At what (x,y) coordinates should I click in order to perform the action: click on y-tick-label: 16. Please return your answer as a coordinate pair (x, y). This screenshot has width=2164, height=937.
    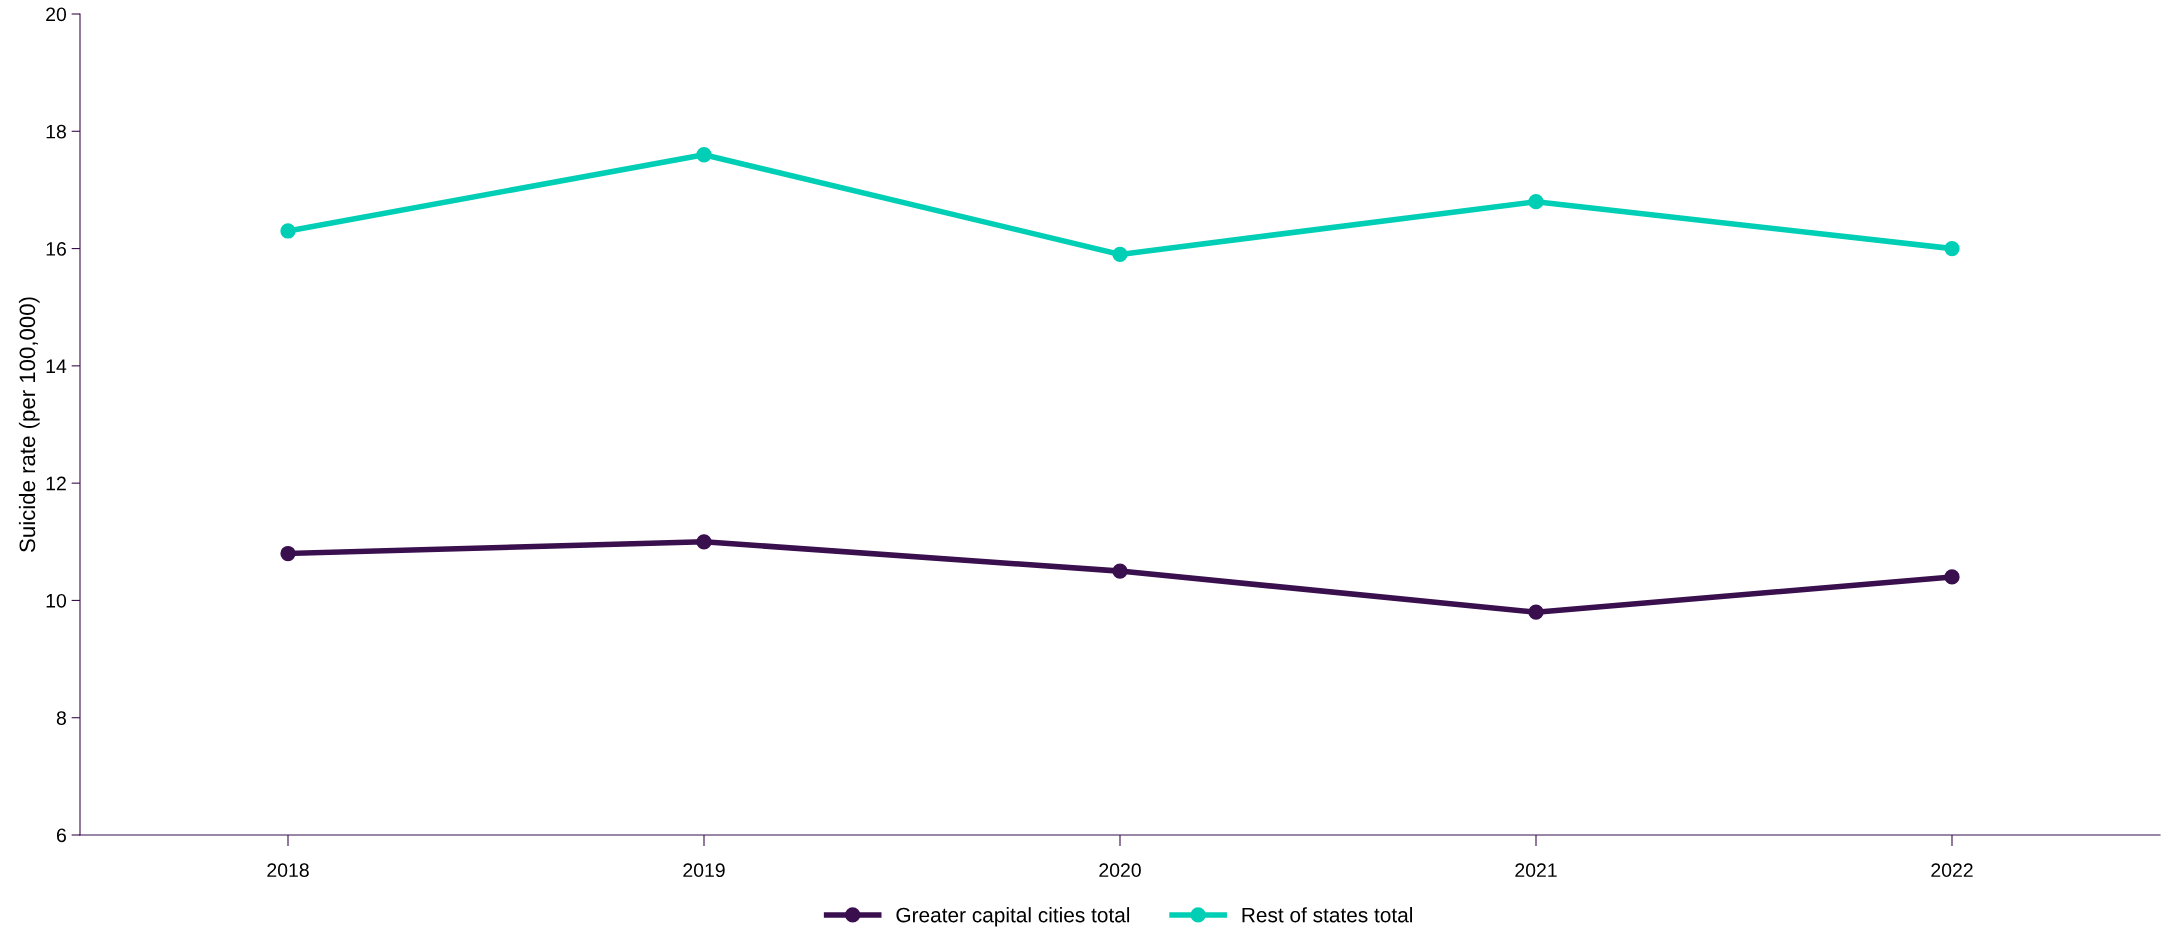
    Looking at the image, I should click on (56, 249).